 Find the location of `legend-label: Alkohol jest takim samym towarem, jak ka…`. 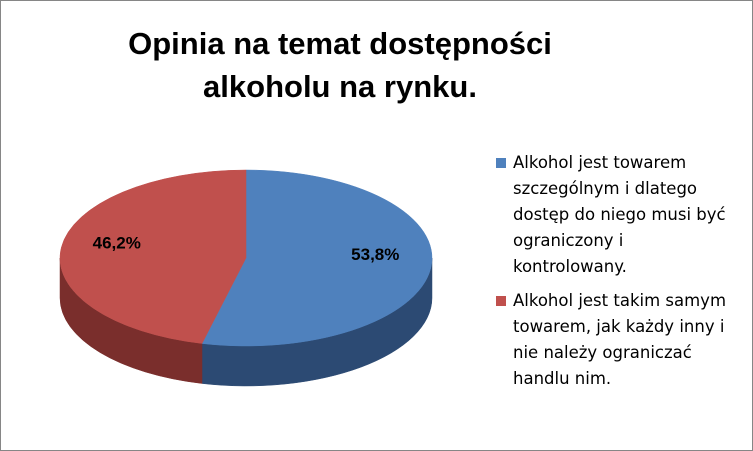

legend-label: Alkohol jest takim samym towarem, jak ka… is located at coordinates (620, 339).